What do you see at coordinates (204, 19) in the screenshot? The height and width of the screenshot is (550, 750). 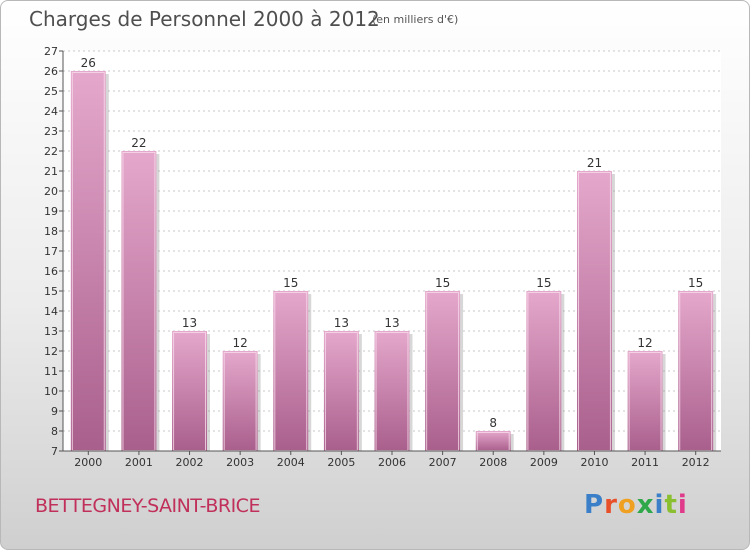 I see `chart-title: Charges de Personnel 2000 à 2012` at bounding box center [204, 19].